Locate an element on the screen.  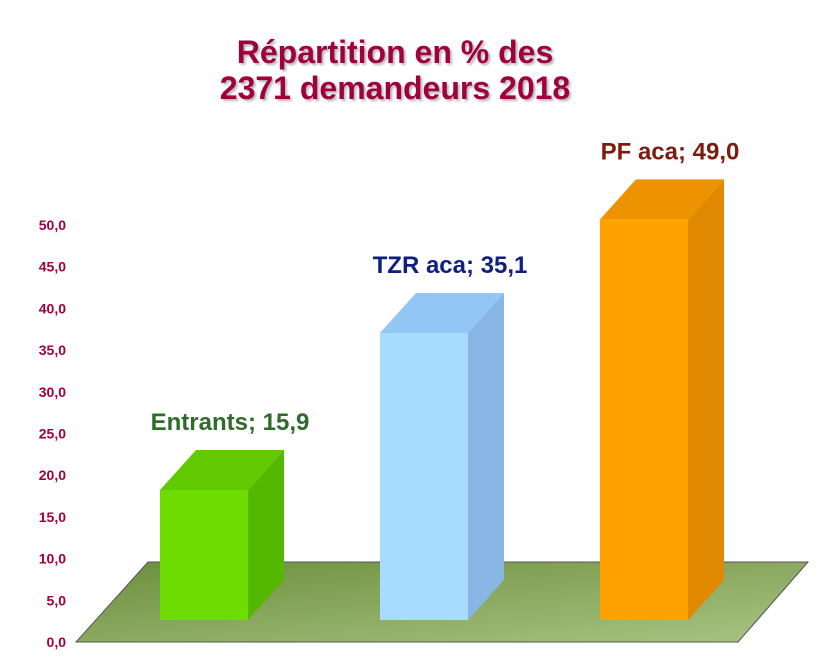
y-tick-label: 45,0 is located at coordinates (52, 267).